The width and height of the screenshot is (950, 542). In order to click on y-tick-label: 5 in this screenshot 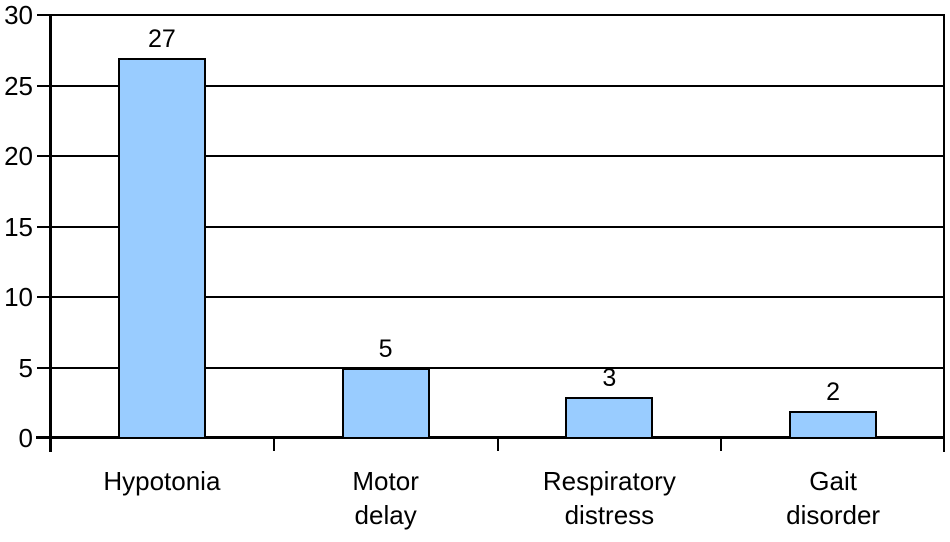, I will do `click(25, 367)`.